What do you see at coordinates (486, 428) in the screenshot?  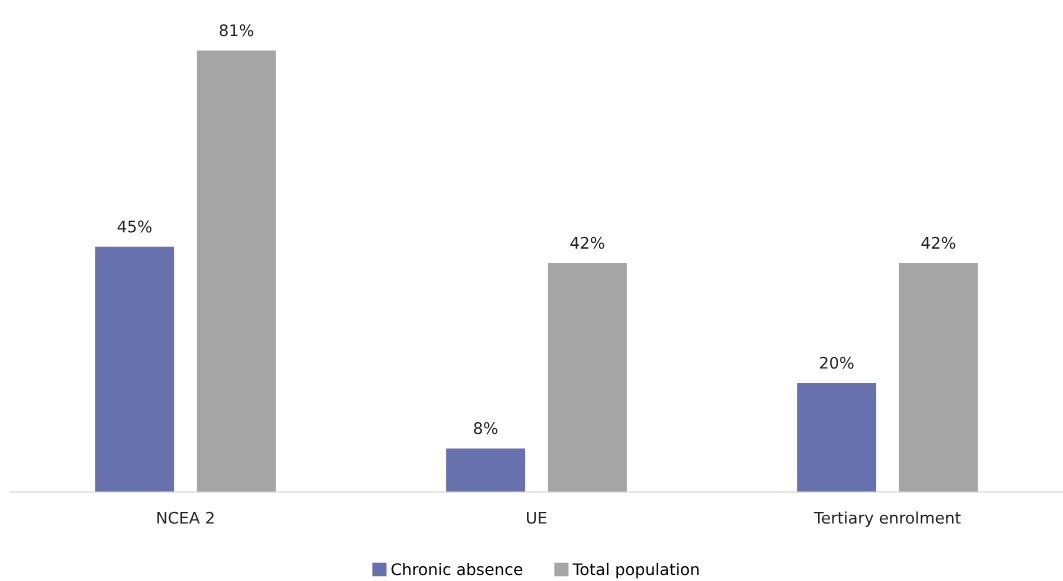 I see `data-label: 8%` at bounding box center [486, 428].